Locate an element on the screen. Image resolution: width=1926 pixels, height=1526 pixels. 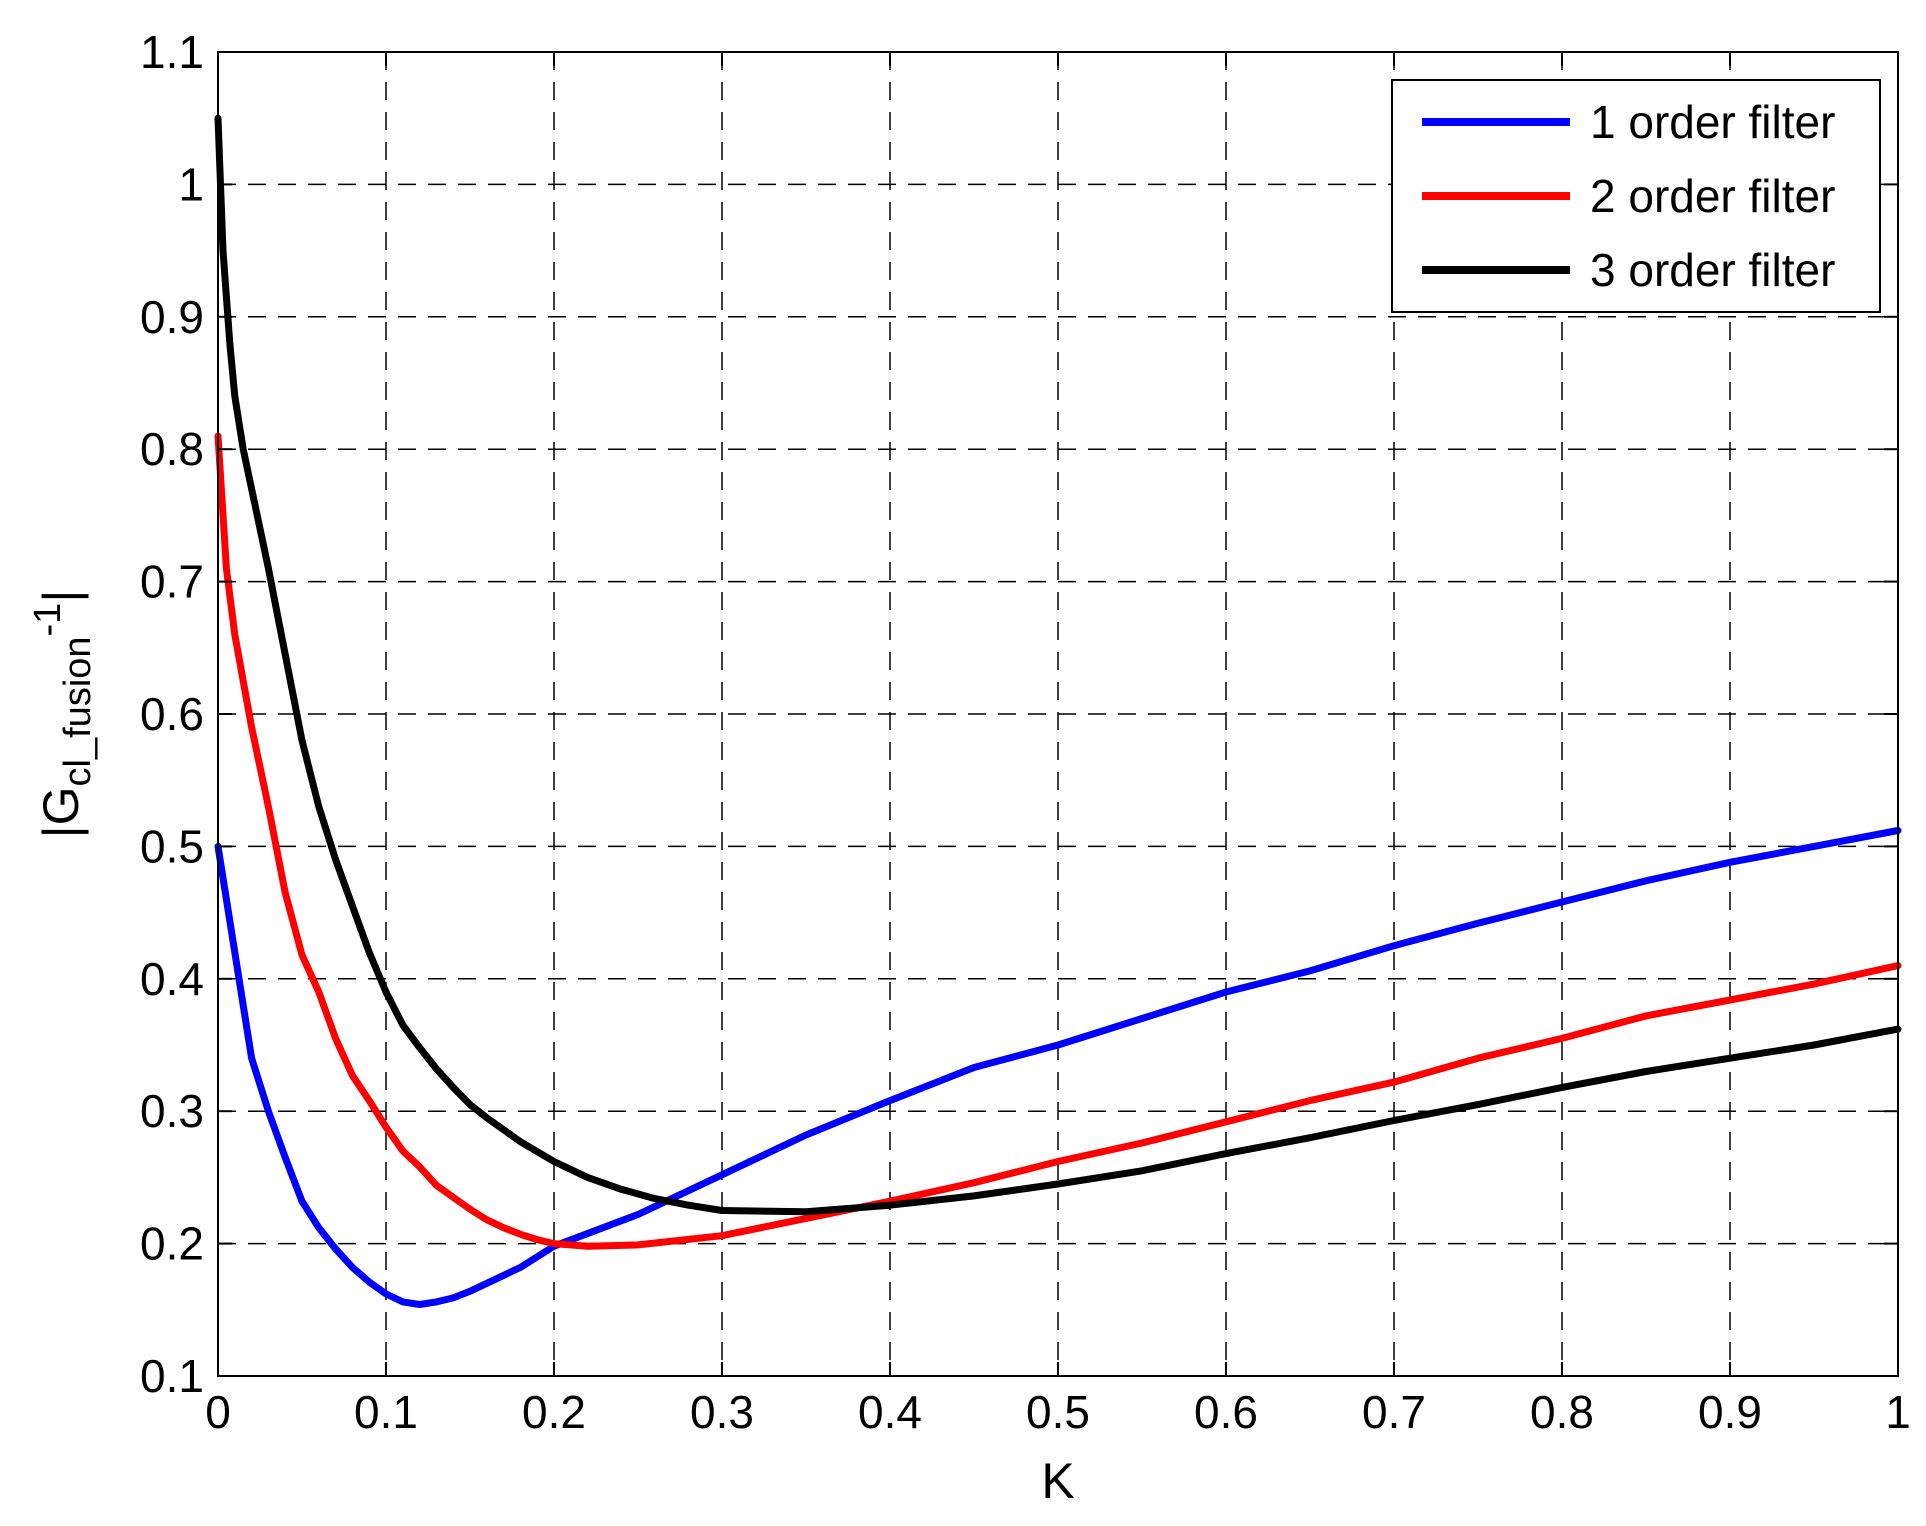
x-tick-label: 0.9 is located at coordinates (1730, 1412).